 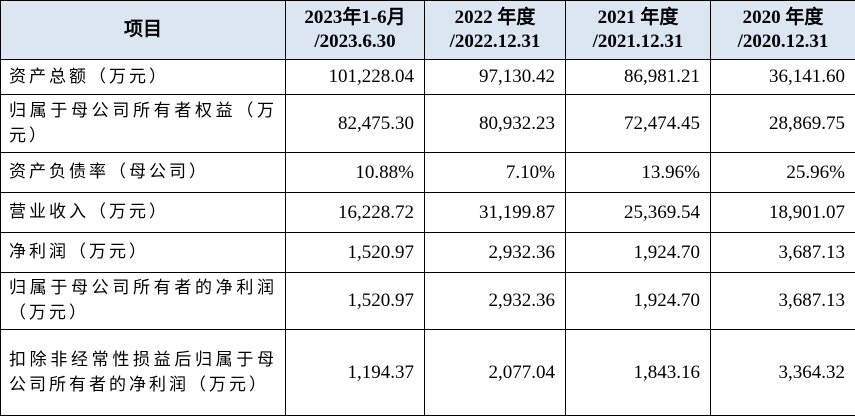 What do you see at coordinates (355, 30) in the screenshot?
I see `header-cell: 2023年1-6月/2023.6.30` at bounding box center [355, 30].